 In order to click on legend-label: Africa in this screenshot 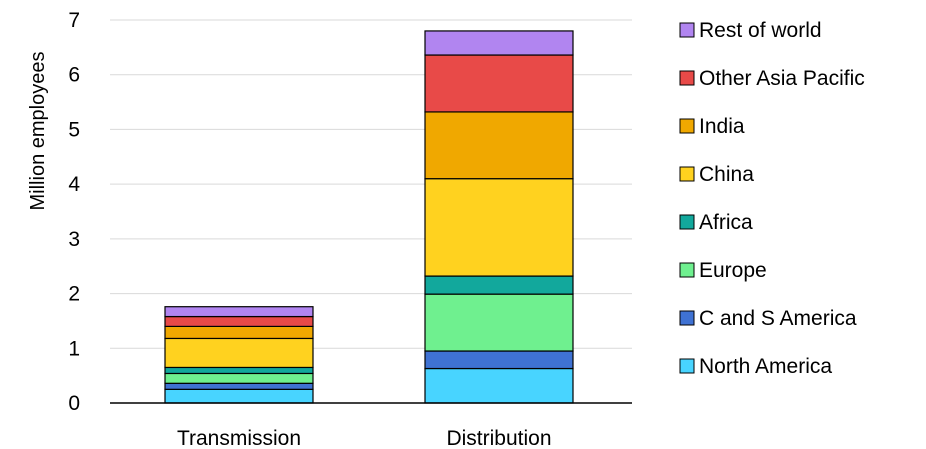, I will do `click(726, 222)`.